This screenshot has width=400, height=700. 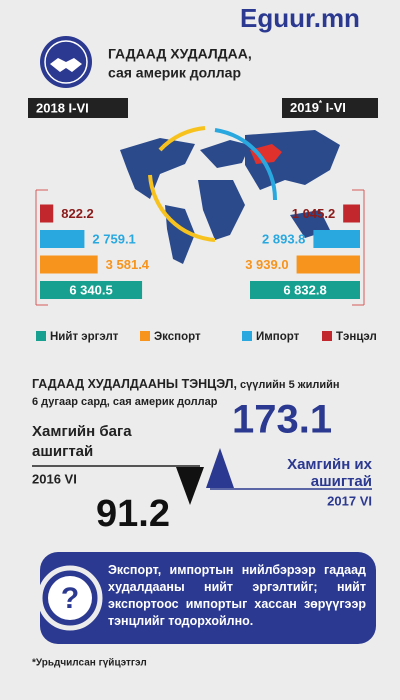 I want to click on question-mark: ?, so click(x=70, y=598).